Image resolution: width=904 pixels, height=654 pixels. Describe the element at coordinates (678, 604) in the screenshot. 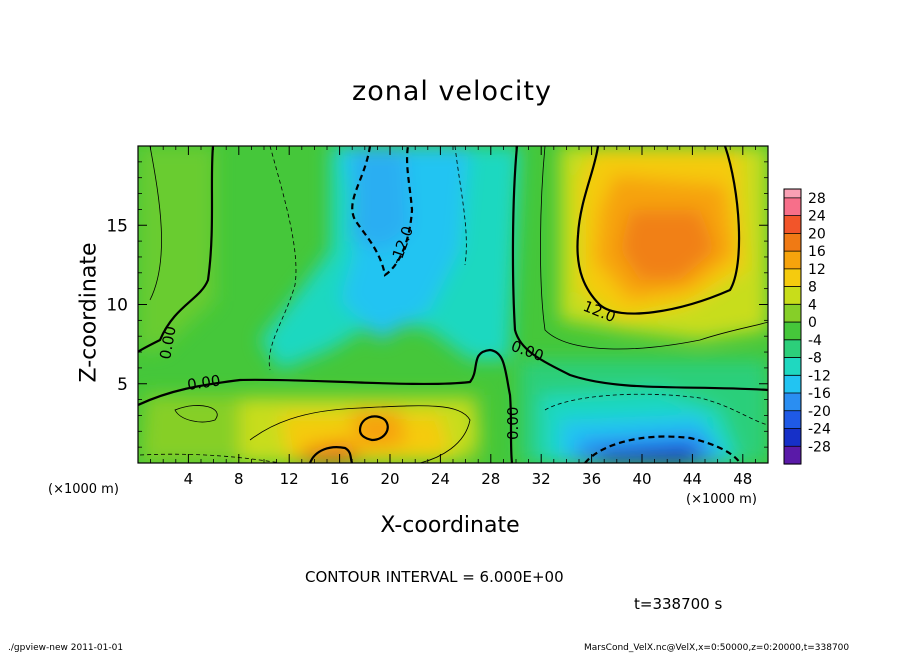

I see `time-label: t=338700 s` at that location.